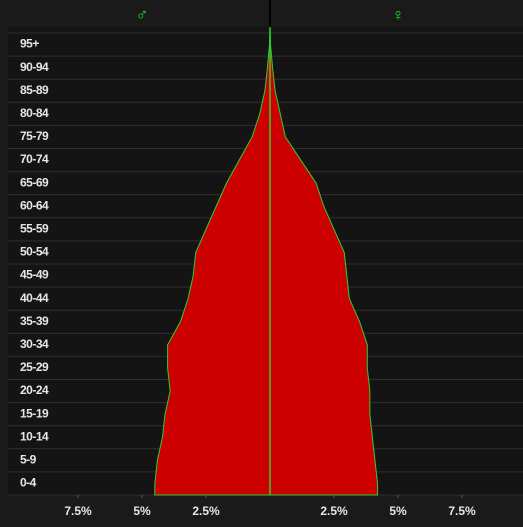 This screenshot has height=527, width=523. What do you see at coordinates (34, 90) in the screenshot?
I see `age-label: 85-89` at bounding box center [34, 90].